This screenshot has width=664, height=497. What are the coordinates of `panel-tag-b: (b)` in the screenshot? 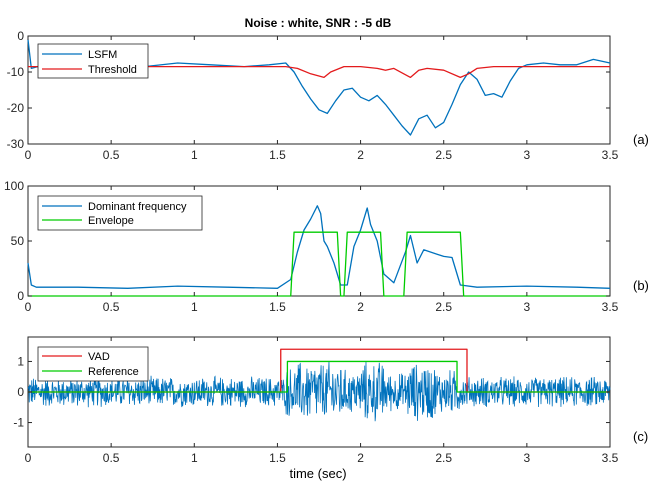 It's located at (641, 285).